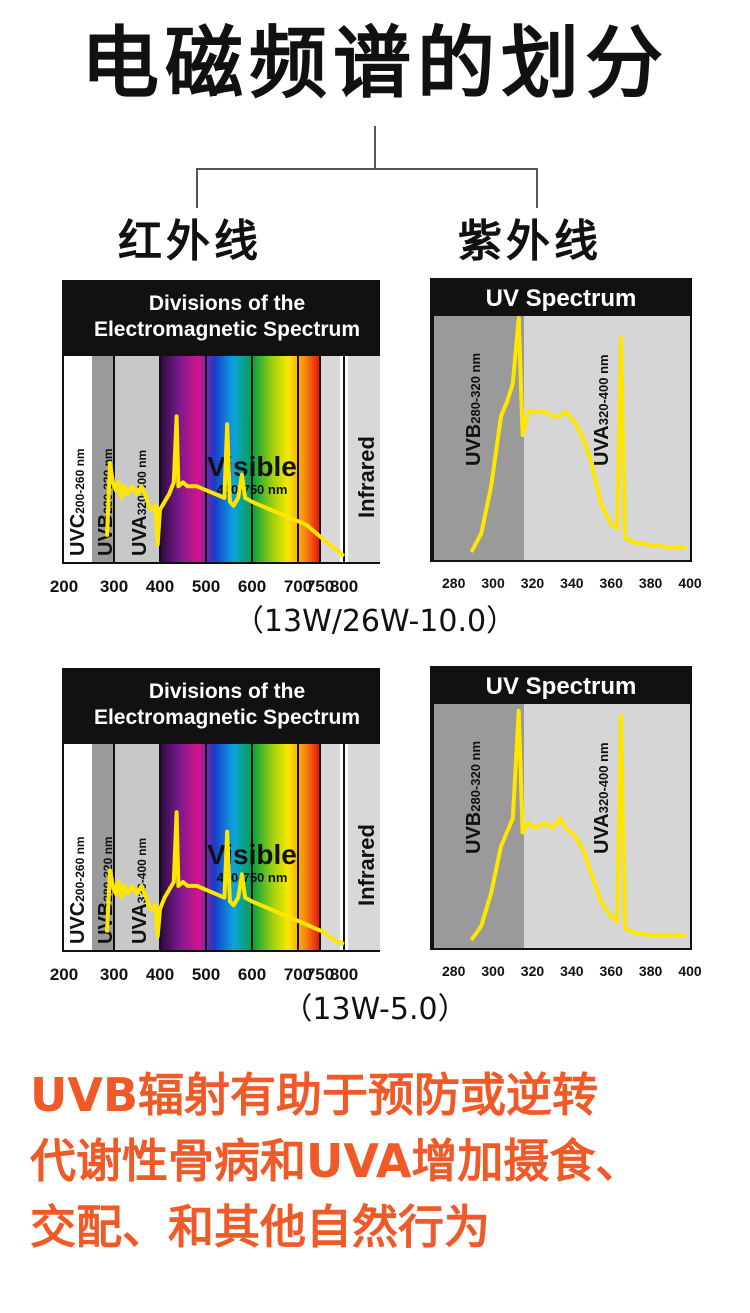 The height and width of the screenshot is (1313, 750). I want to click on page-title: 电磁频谱的划分, so click(374, 64).